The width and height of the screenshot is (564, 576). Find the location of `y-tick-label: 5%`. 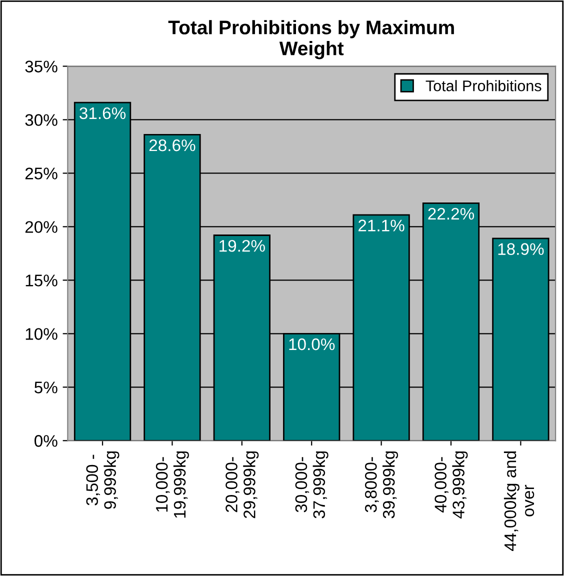

y-tick-label: 5% is located at coordinates (46, 388).